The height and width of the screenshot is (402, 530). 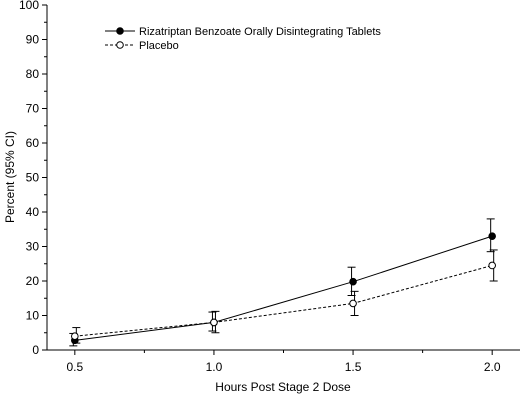 What do you see at coordinates (29, 6) in the screenshot?
I see `y-tick-label: 100` at bounding box center [29, 6].